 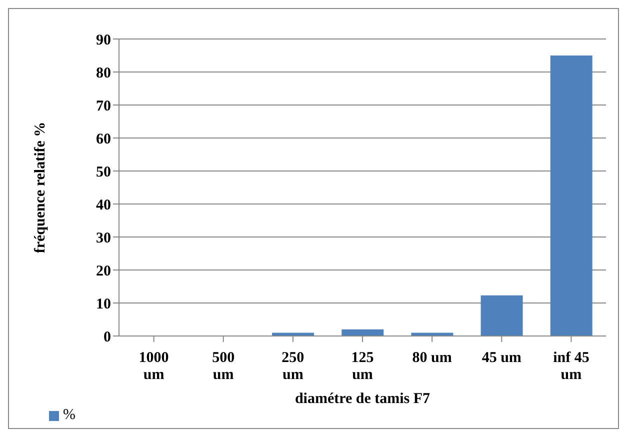 What do you see at coordinates (107, 337) in the screenshot?
I see `y-tick-label: 0` at bounding box center [107, 337].